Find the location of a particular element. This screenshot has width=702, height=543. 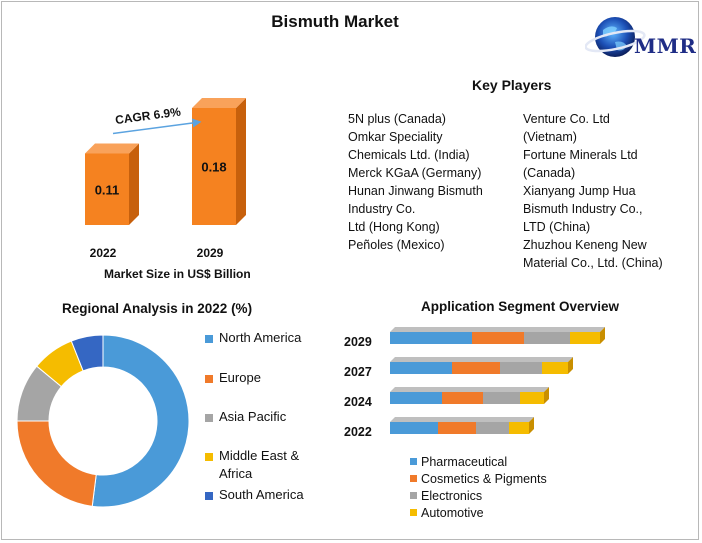

legend-item: Automotive is located at coordinates (478, 513).